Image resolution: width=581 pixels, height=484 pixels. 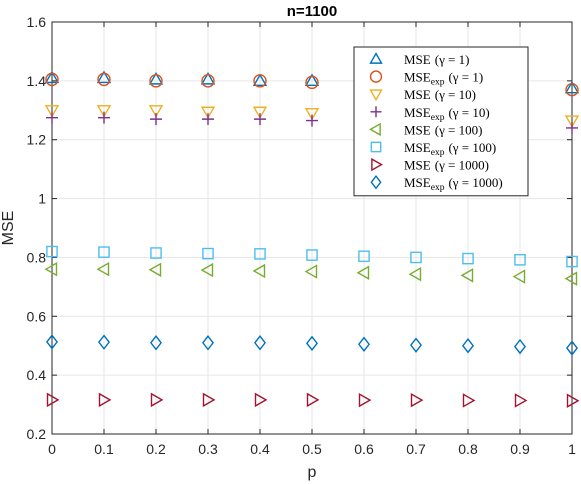 What do you see at coordinates (453, 184) in the screenshot?
I see `legend-label: MSEexp (γ = 1000)` at bounding box center [453, 184].